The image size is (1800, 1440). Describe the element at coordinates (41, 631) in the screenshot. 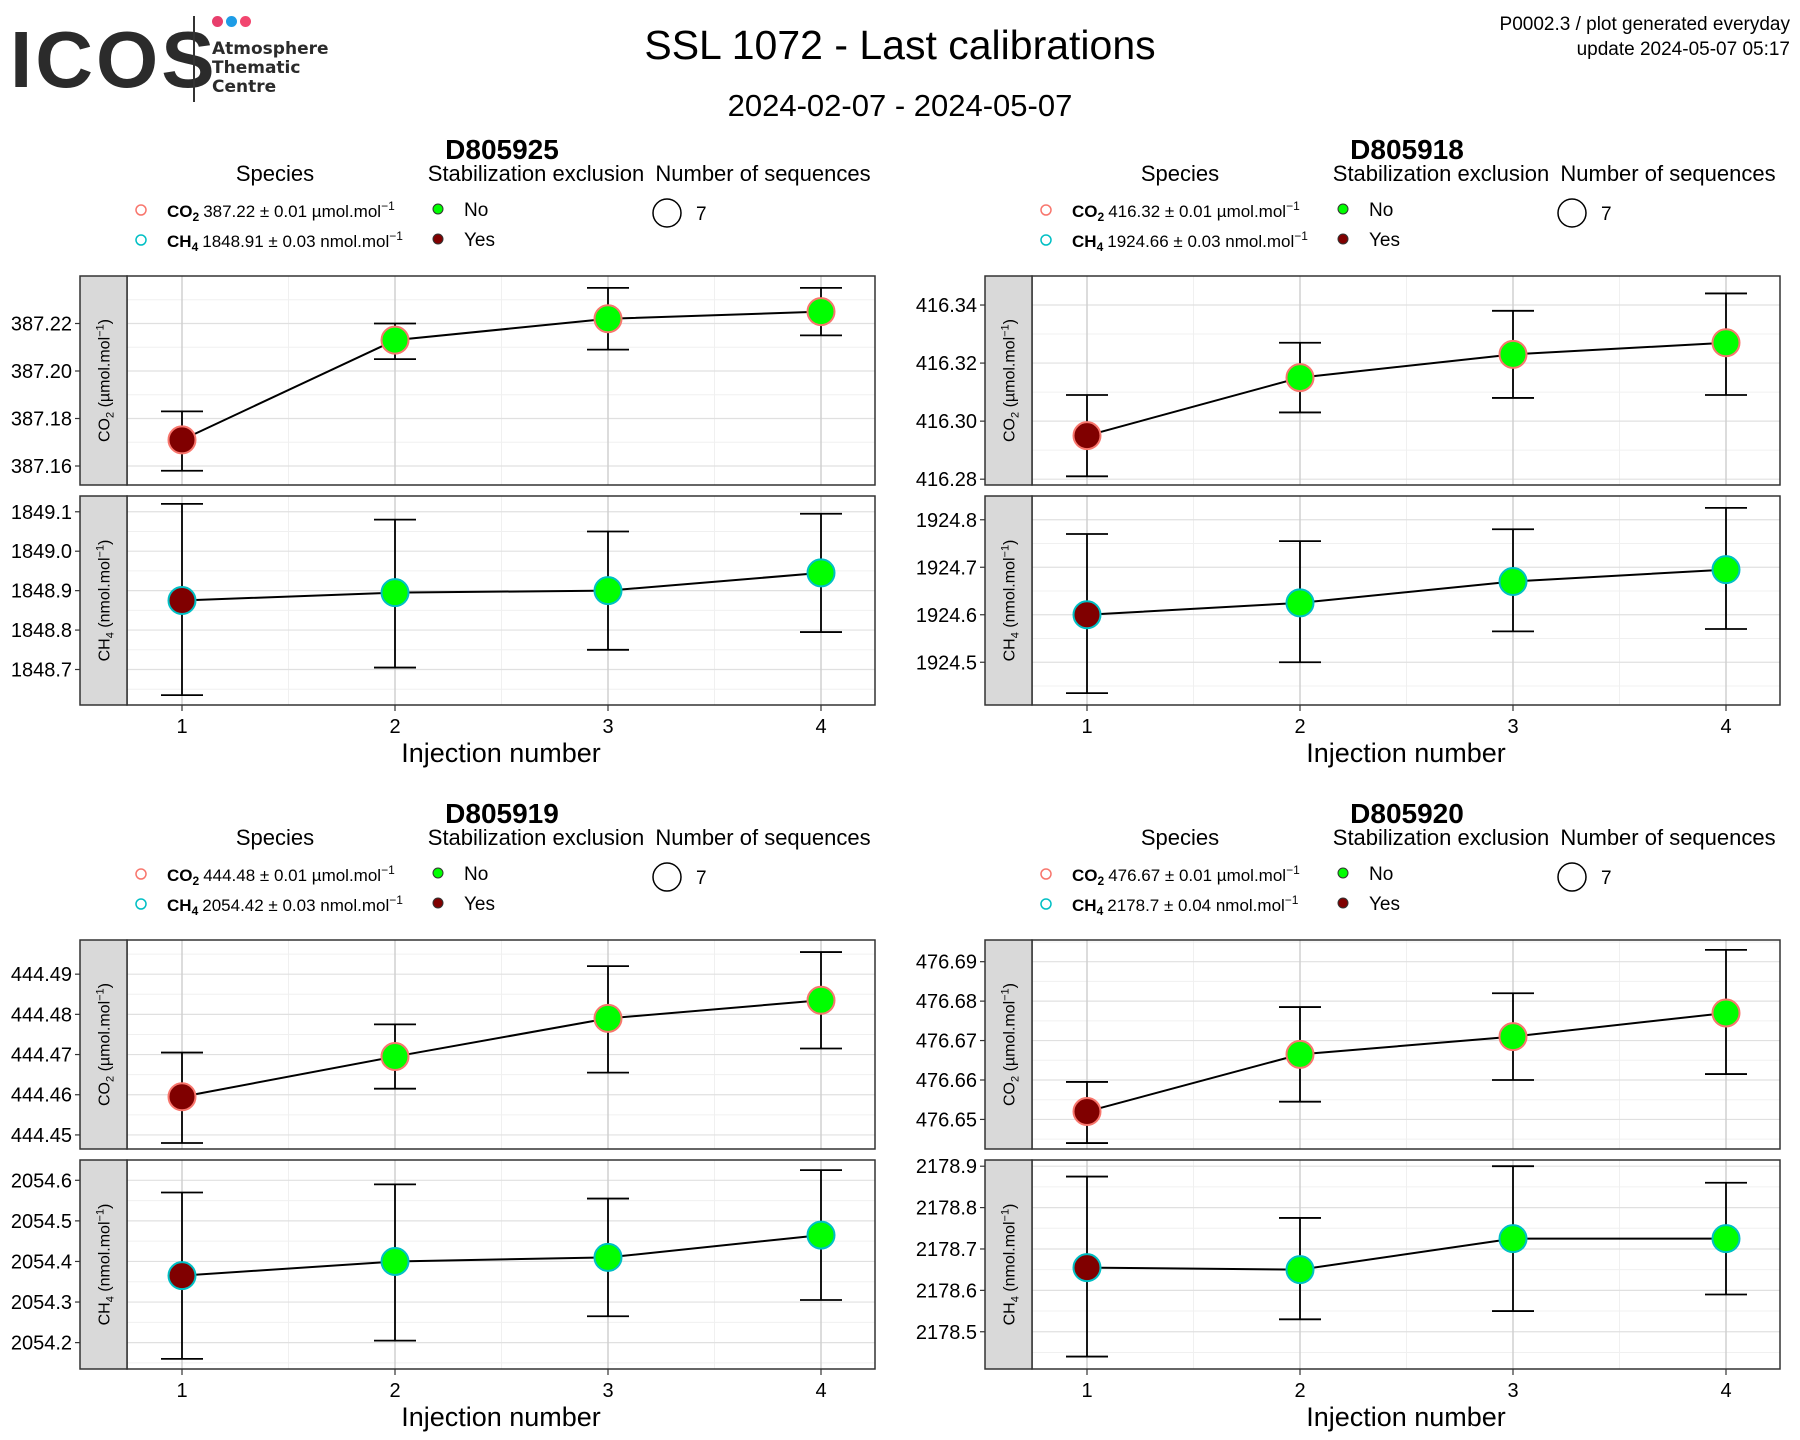

I see `y-tick-label: 1848.8` at that location.